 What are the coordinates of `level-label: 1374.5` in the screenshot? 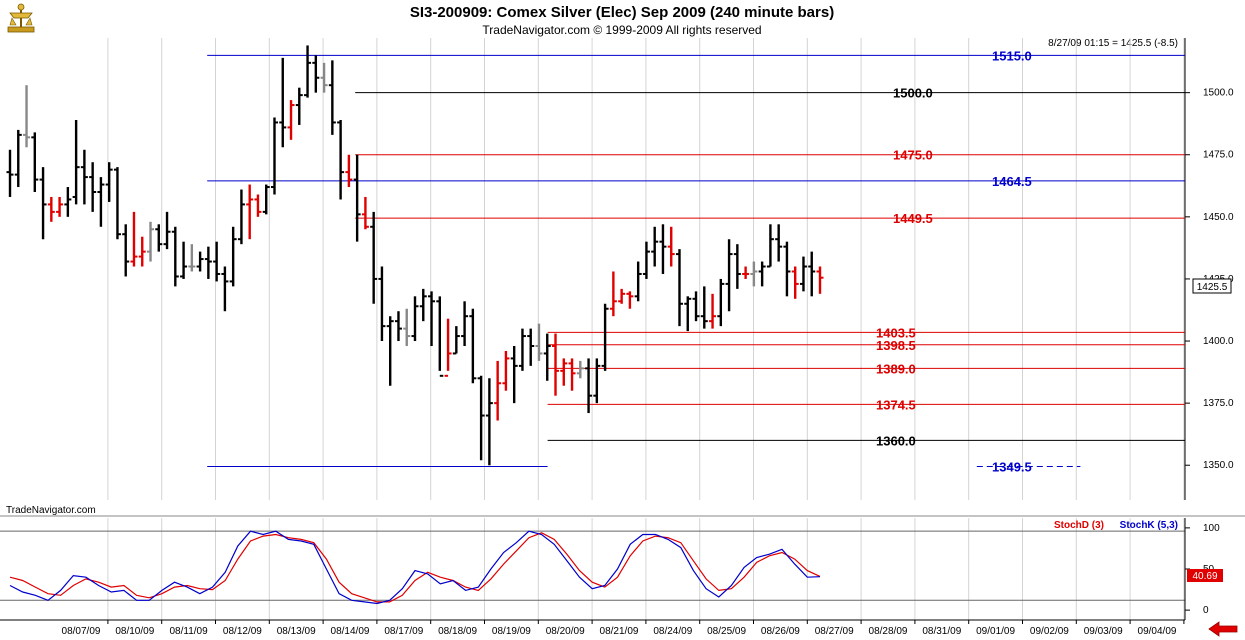 It's located at (896, 404).